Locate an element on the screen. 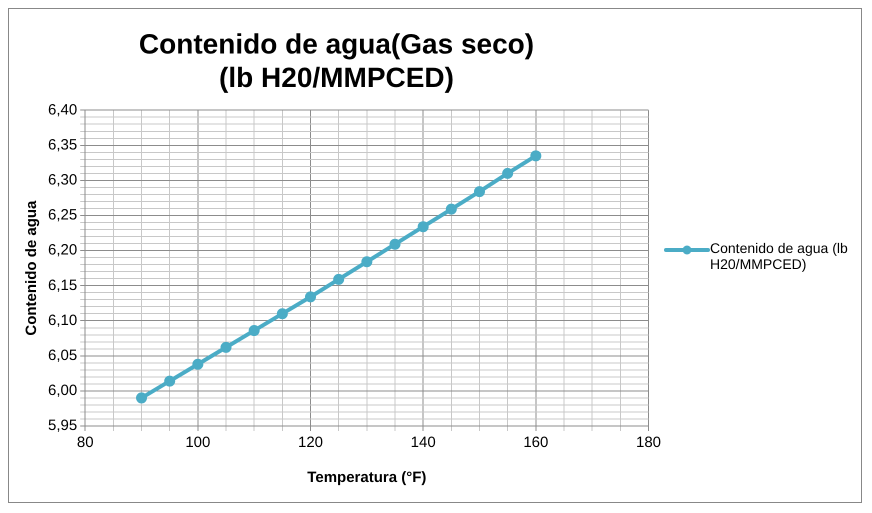  y-tick-label: 6,30 is located at coordinates (63, 179).